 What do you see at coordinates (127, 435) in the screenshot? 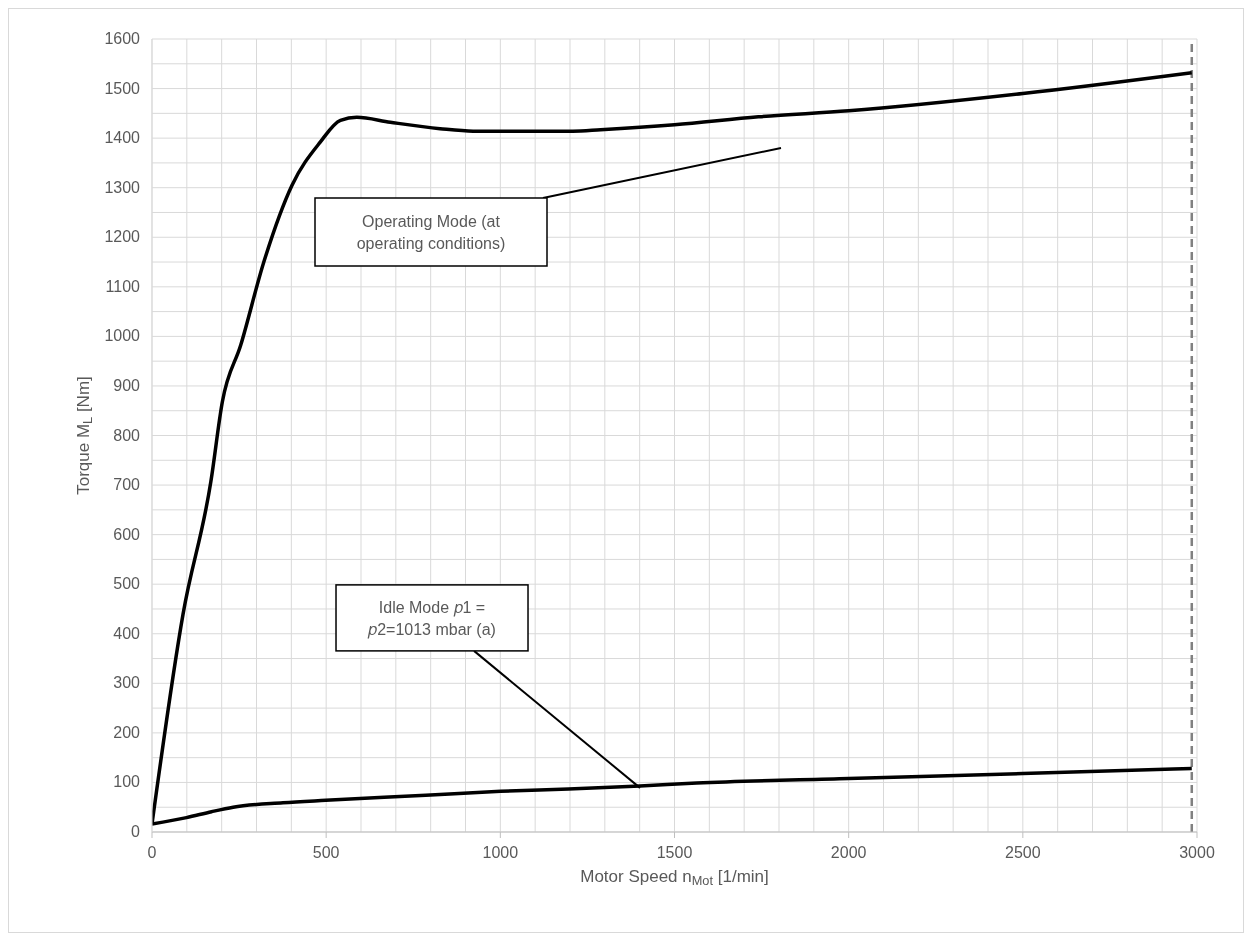
I see `y-tick-label: 800` at bounding box center [127, 435].